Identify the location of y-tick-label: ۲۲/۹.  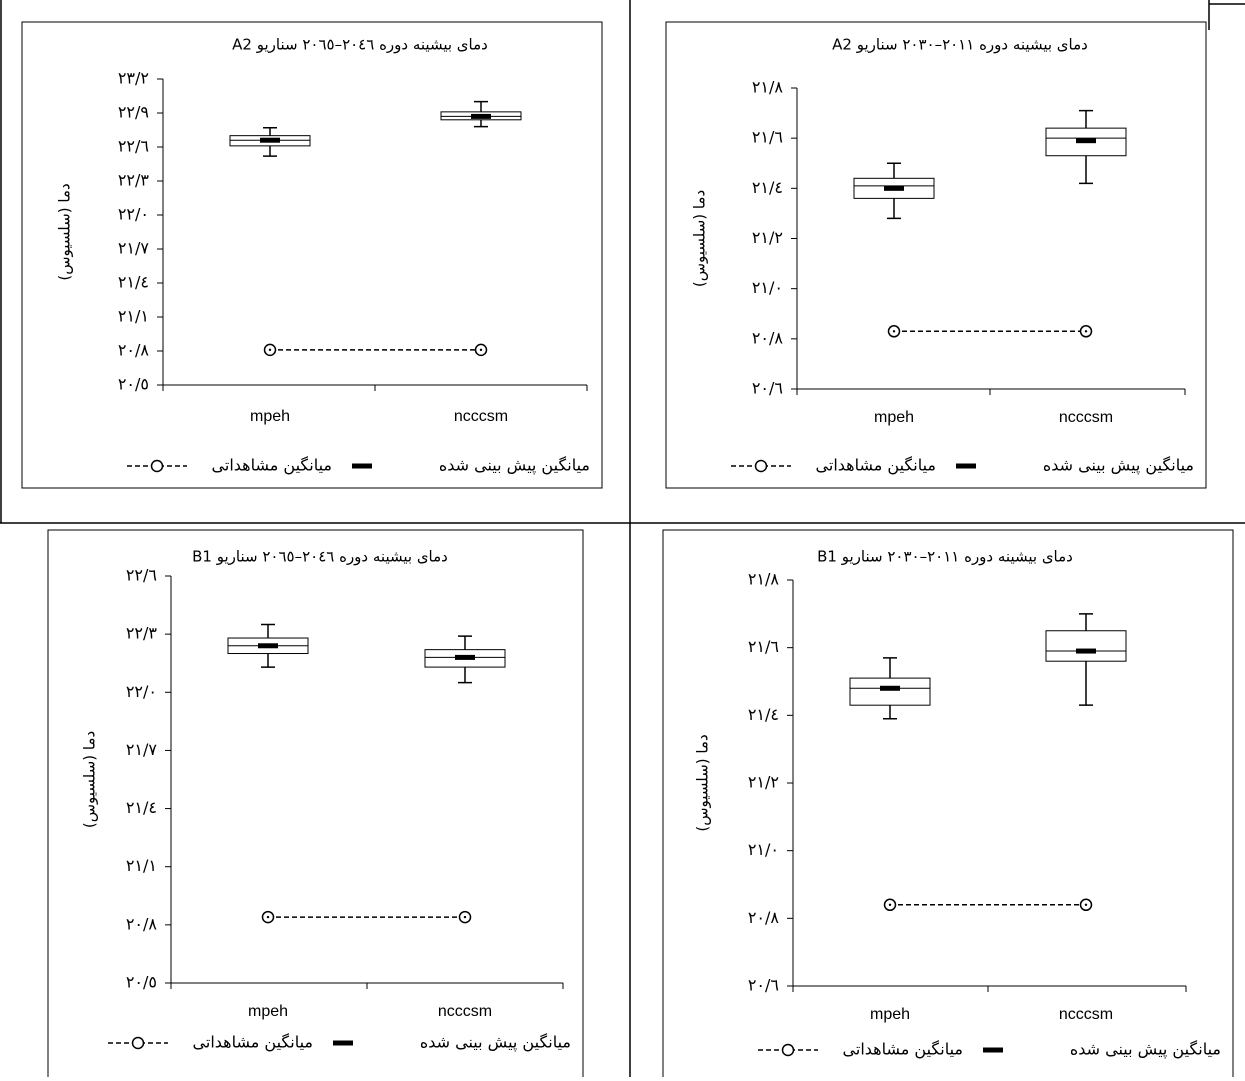
(133, 112).